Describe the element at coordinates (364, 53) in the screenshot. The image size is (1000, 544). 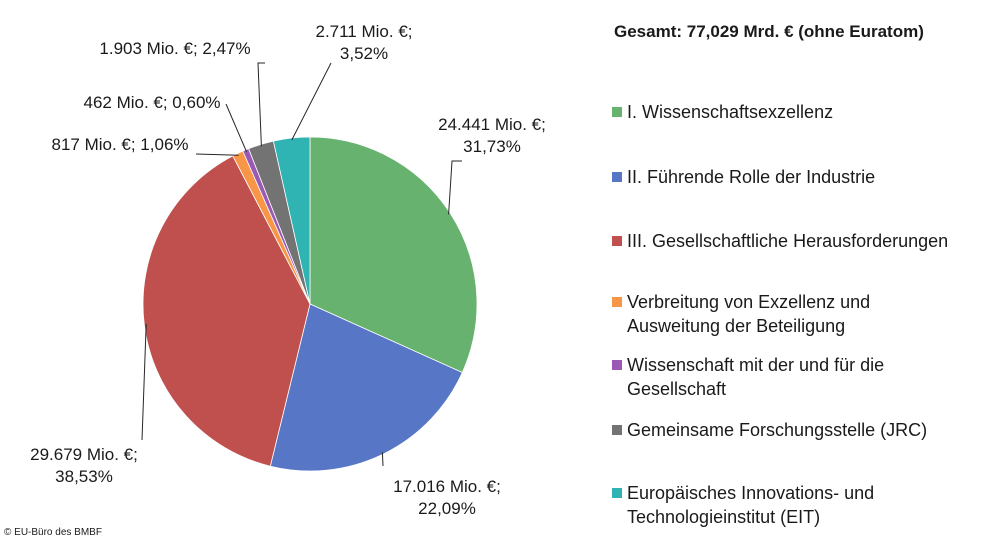
I see `data-label-line: 3,52%` at that location.